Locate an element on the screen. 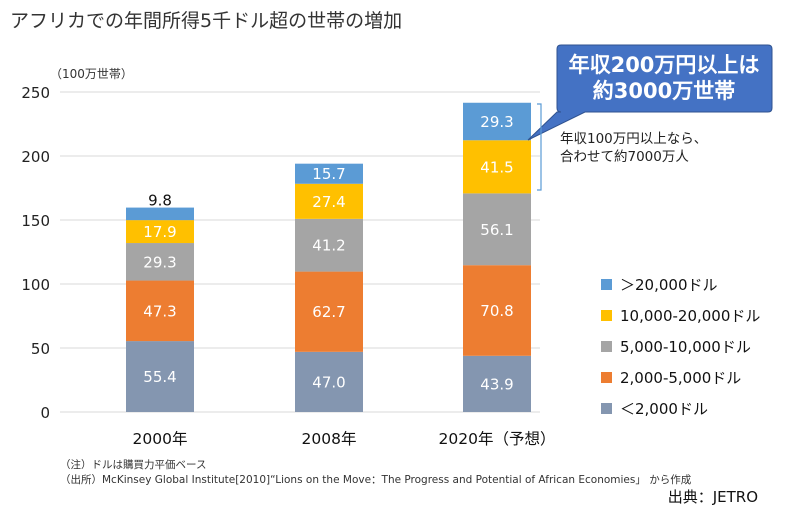 The image size is (800, 523). data-label: 9.8 is located at coordinates (160, 201).